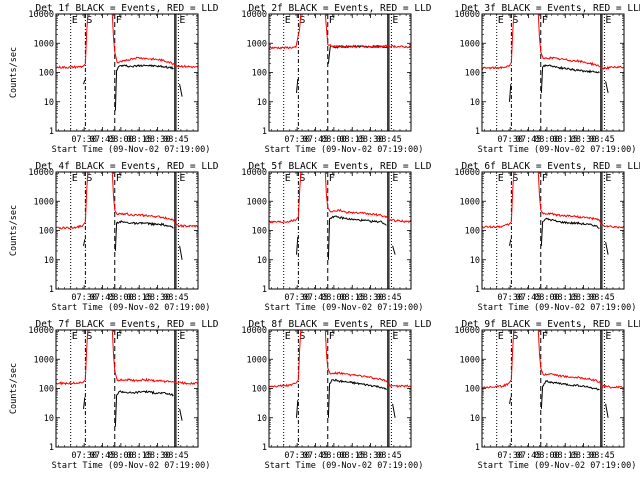 The image size is (640, 480). What do you see at coordinates (550, 8) in the screenshot?
I see `panel-title: Det 3f BLACK = Events, RED = LLD` at bounding box center [550, 8].